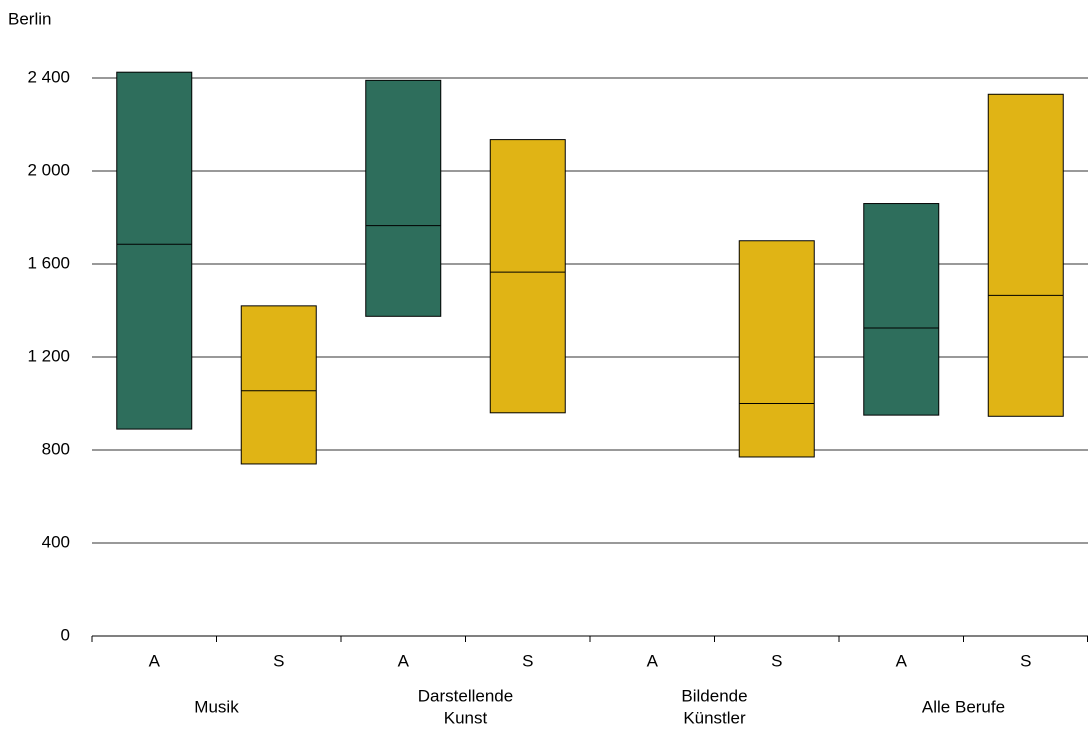 Image resolution: width=1088 pixels, height=731 pixels. What do you see at coordinates (465, 695) in the screenshot?
I see `group-label: Darstellende` at bounding box center [465, 695].